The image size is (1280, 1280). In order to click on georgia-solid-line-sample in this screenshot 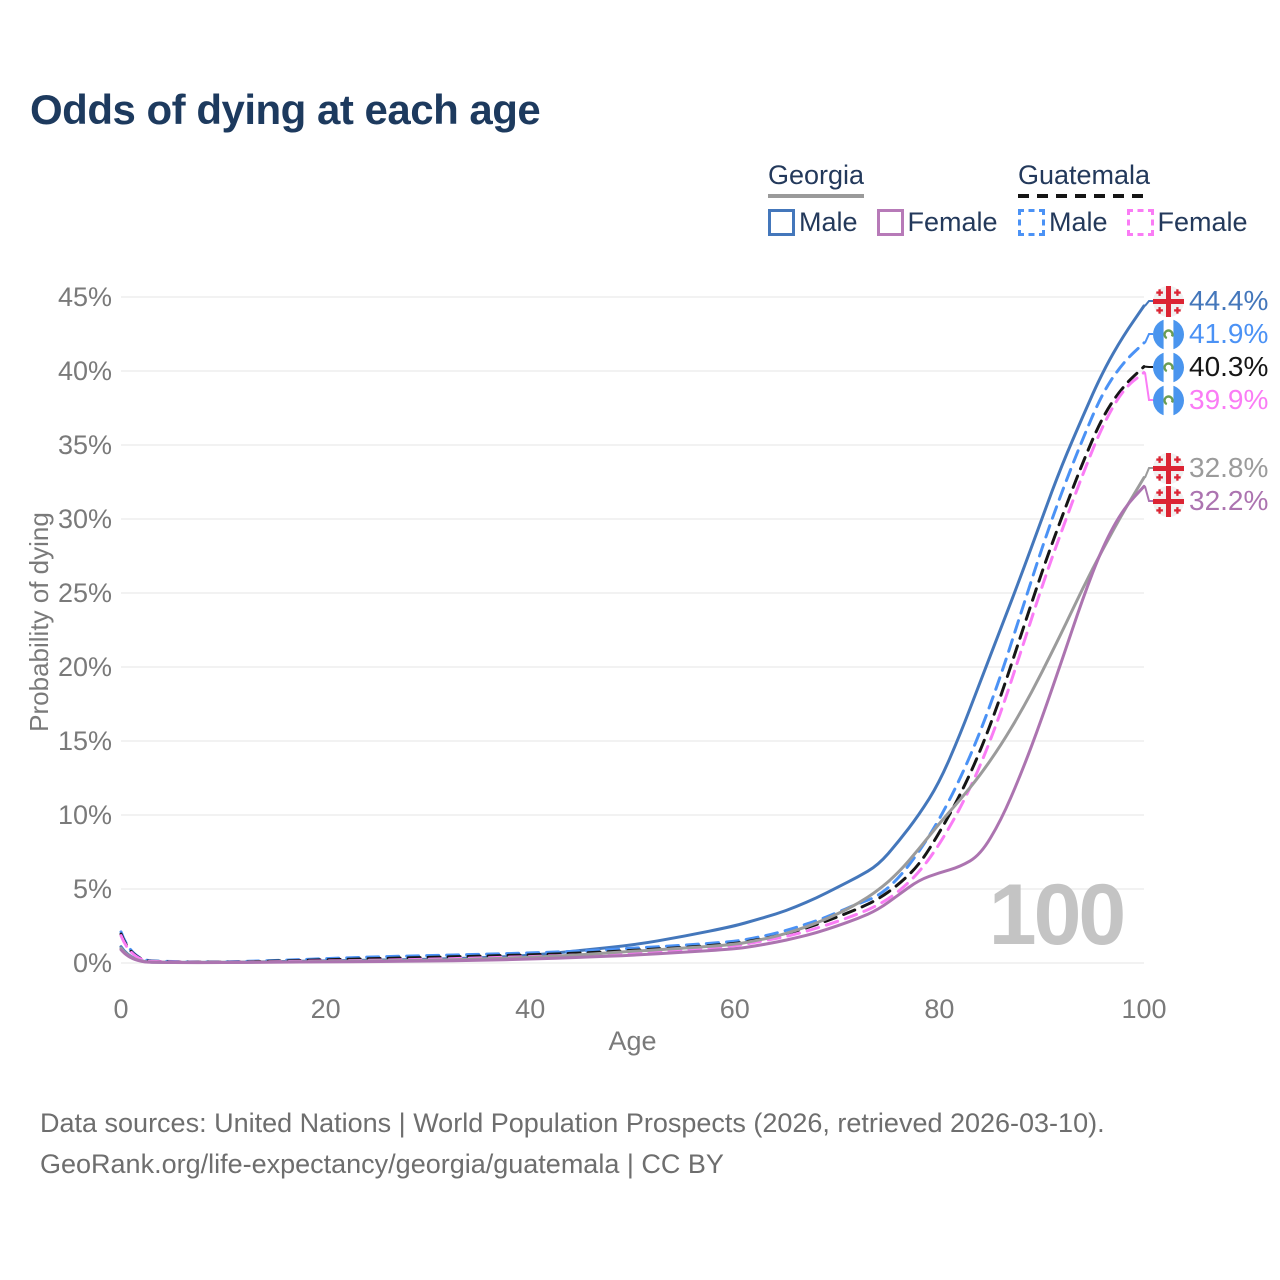, I will do `click(816, 196)`.